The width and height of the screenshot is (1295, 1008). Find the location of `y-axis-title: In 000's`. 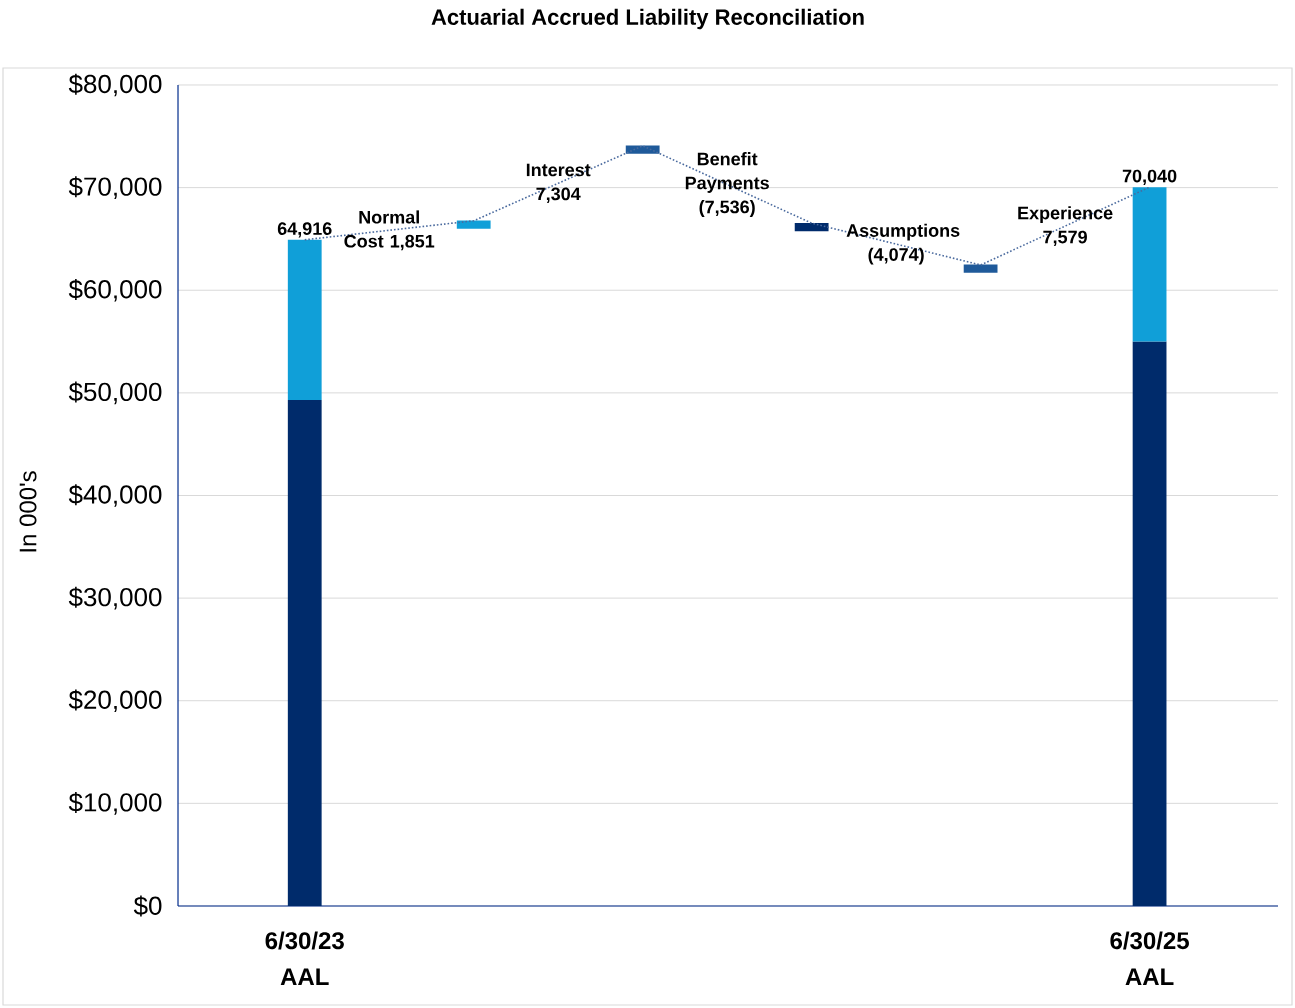

y-axis-title: In 000's is located at coordinates (28, 511).